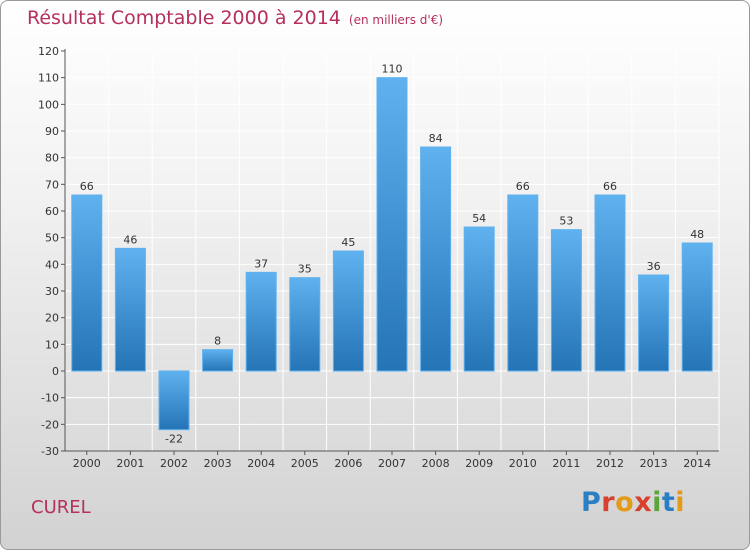 This screenshot has height=550, width=750. Describe the element at coordinates (523, 283) in the screenshot. I see `bar-2010` at that location.